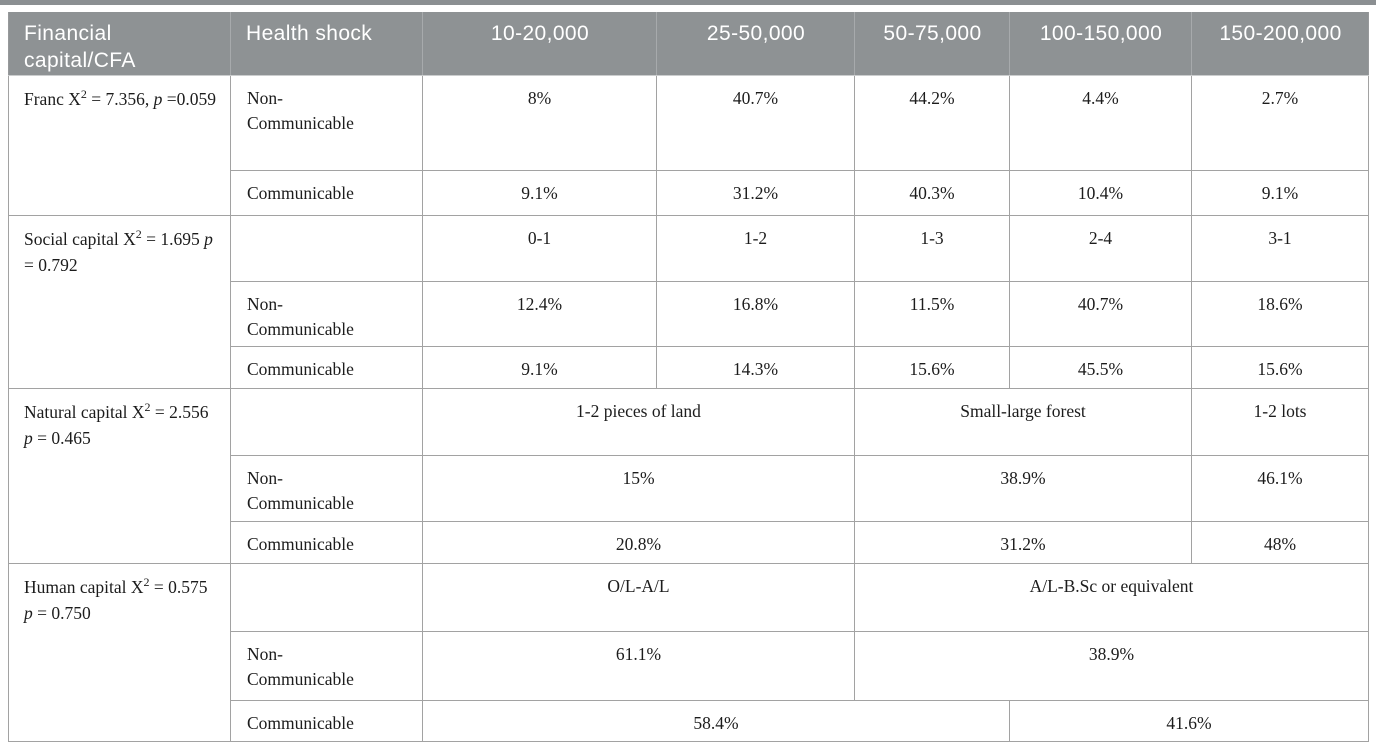  I want to click on value-cell: 20.8%, so click(638, 542).